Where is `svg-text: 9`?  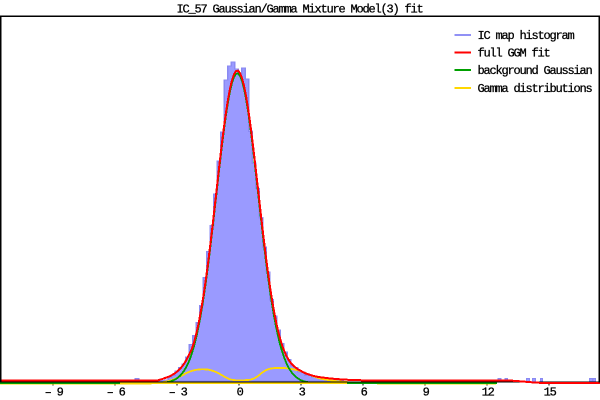
svg-text: 9 is located at coordinates (426, 393).